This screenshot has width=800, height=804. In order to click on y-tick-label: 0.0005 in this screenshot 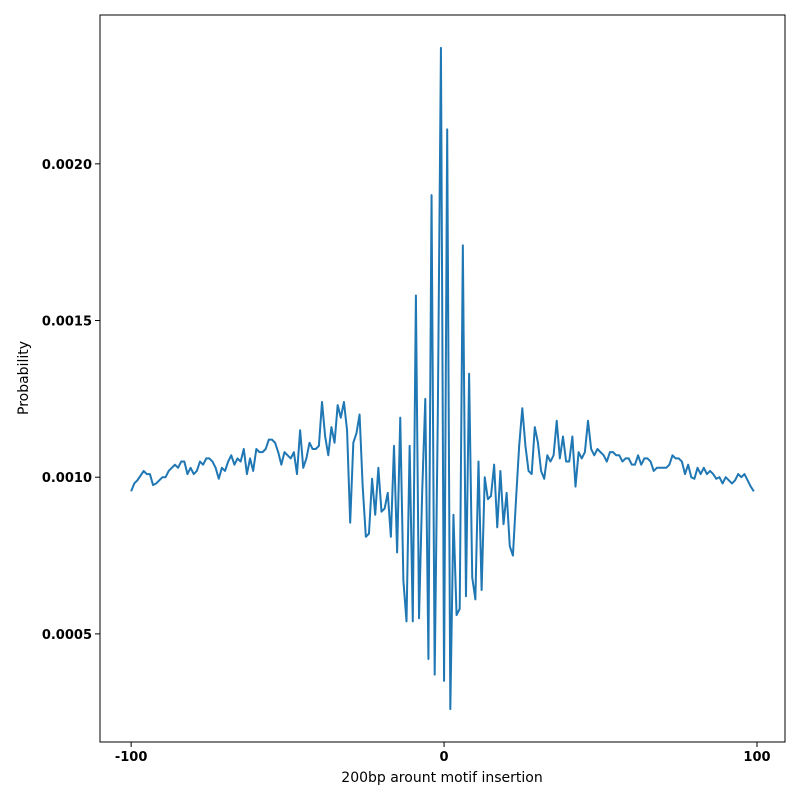, I will do `click(67, 635)`.